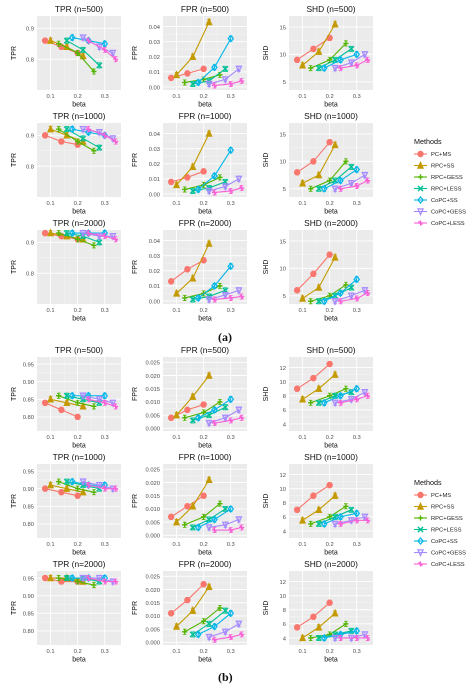 This screenshot has height=686, width=474. I want to click on part-label-a: (a), so click(225, 337).